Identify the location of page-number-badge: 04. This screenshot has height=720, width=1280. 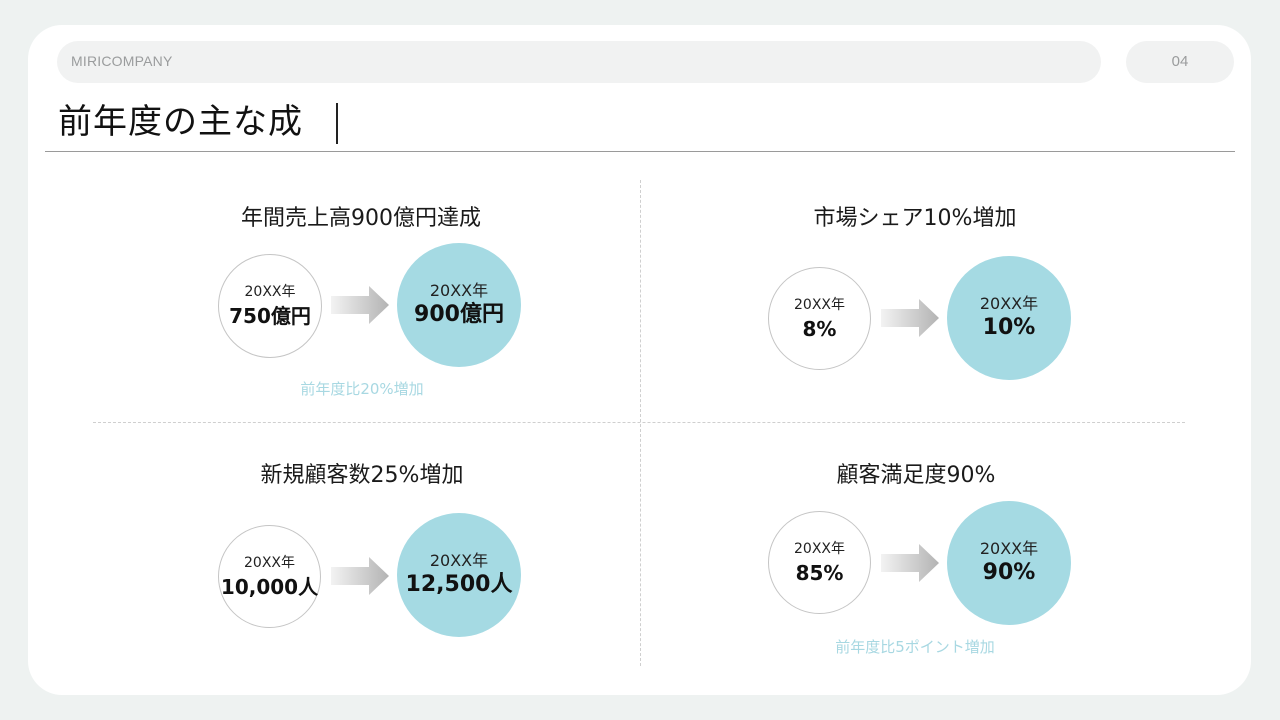
(1180, 62).